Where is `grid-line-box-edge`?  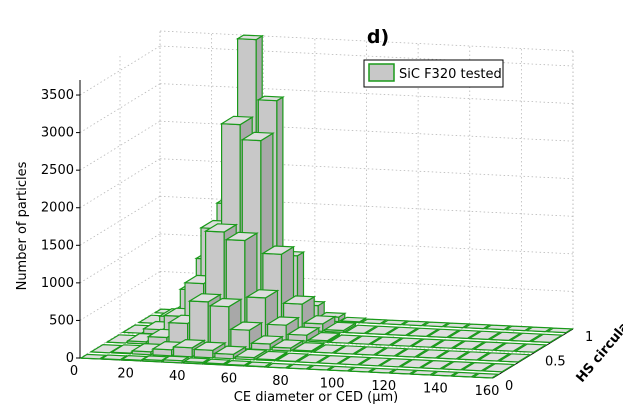
grid-line-box-edge is located at coordinates (366, 41).